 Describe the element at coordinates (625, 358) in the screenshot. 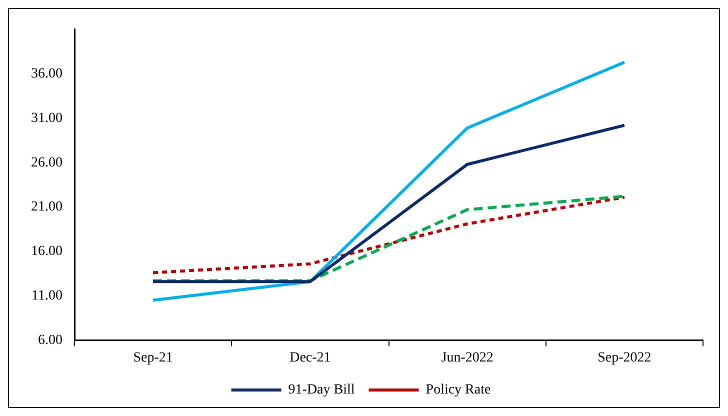

I see `x-tick-label: Sep-2022` at that location.